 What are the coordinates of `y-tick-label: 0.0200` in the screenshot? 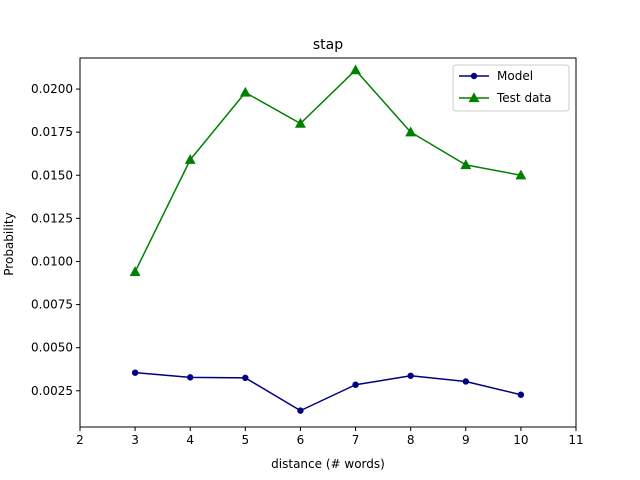 It's located at (52, 89).